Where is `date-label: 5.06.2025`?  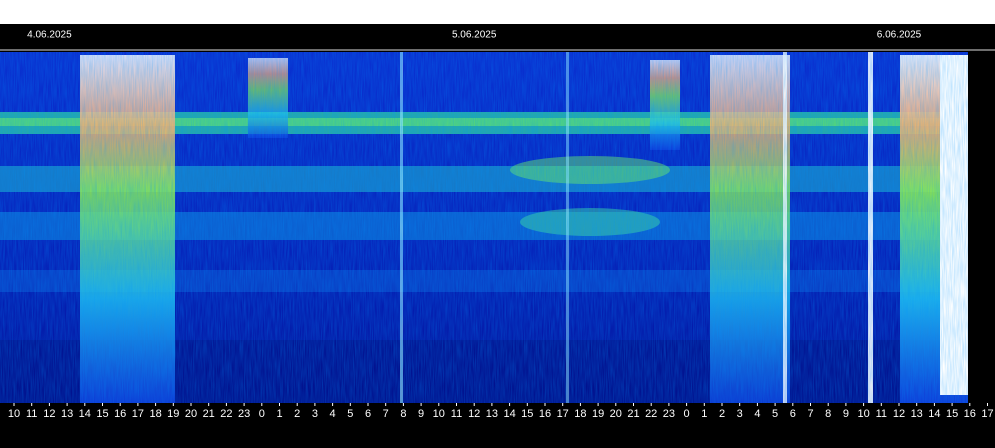
date-label: 5.06.2025 is located at coordinates (474, 35).